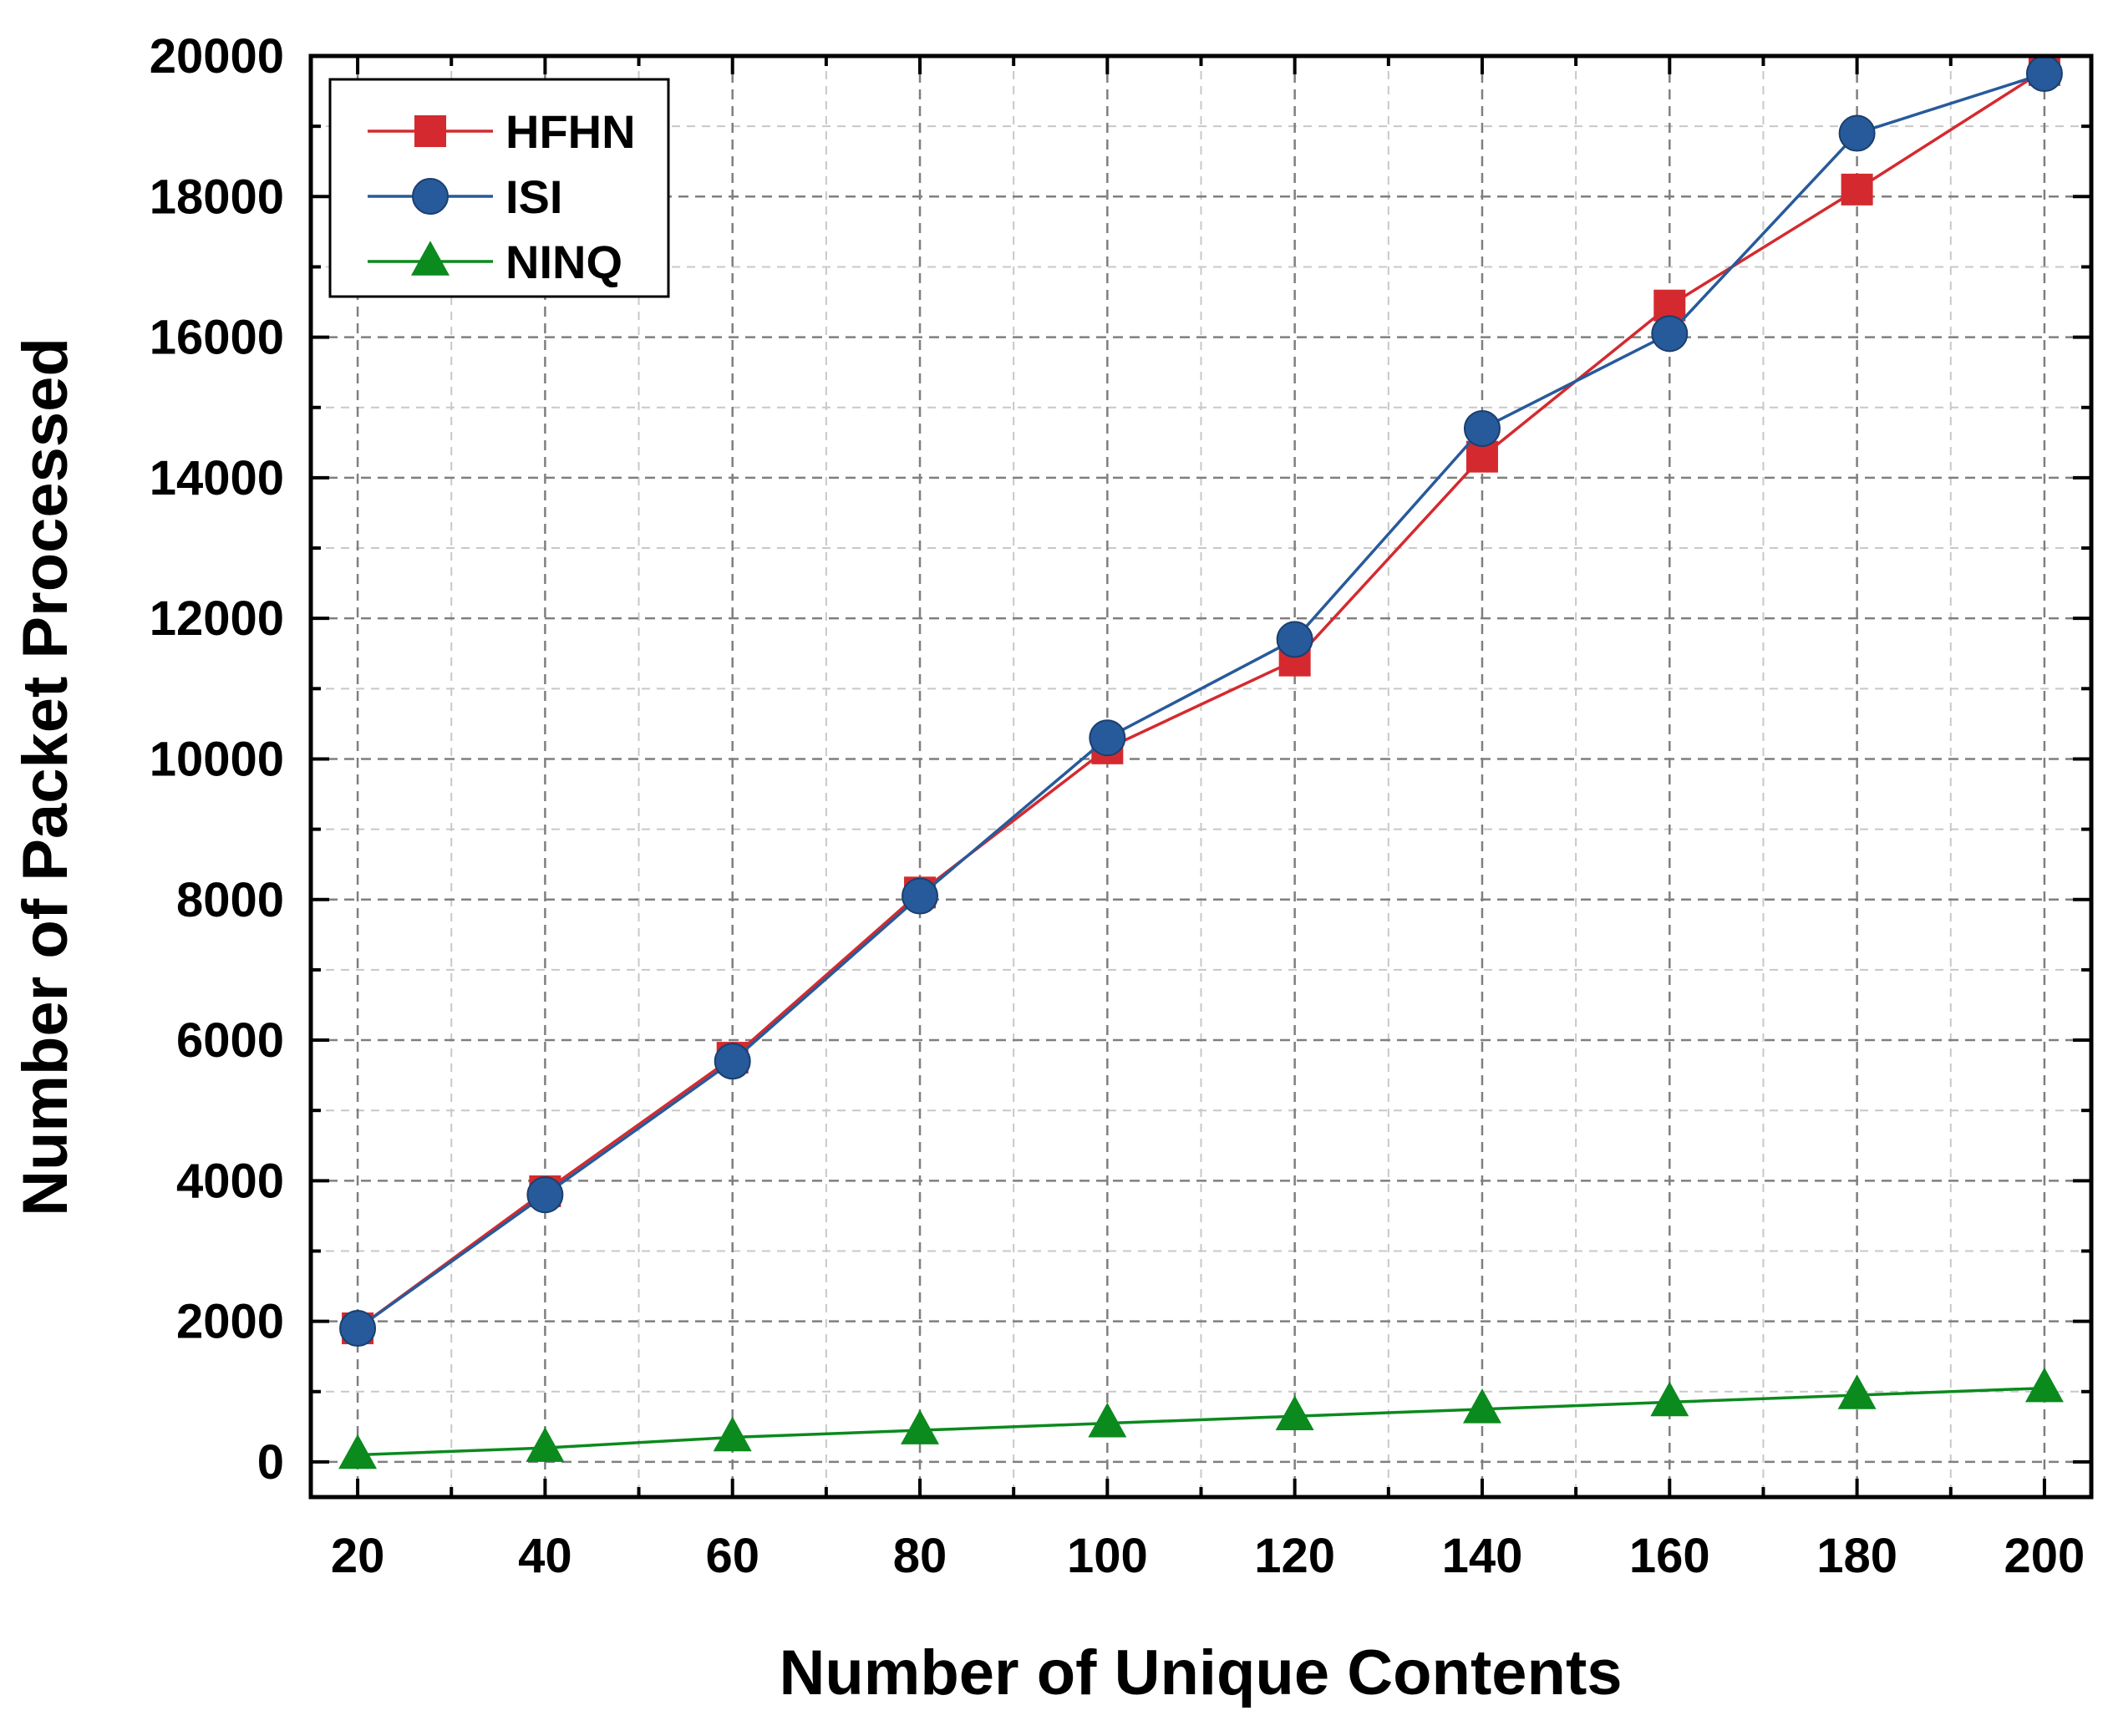 The image size is (2108, 1736). What do you see at coordinates (502, 131) in the screenshot?
I see `legend-item-hfhn: HFHN` at bounding box center [502, 131].